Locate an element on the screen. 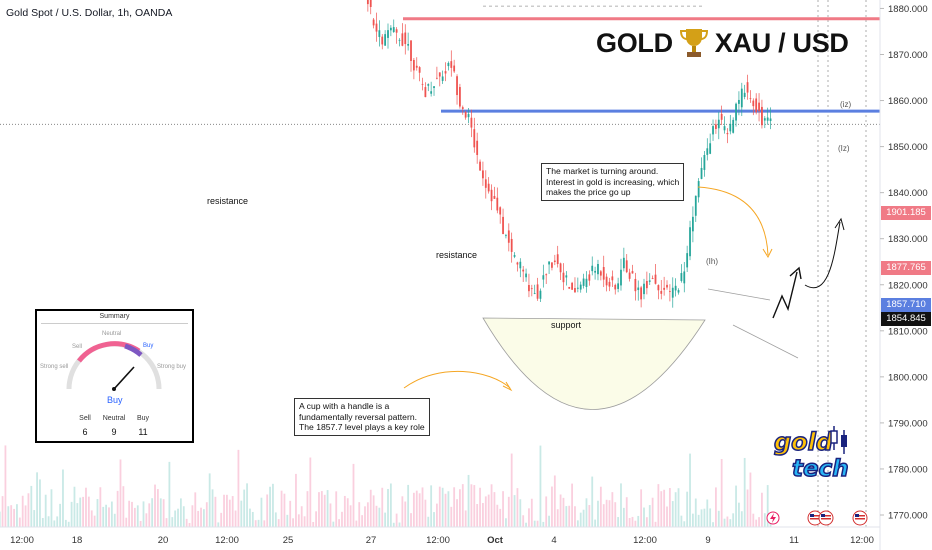  support-label: support is located at coordinates (566, 325).